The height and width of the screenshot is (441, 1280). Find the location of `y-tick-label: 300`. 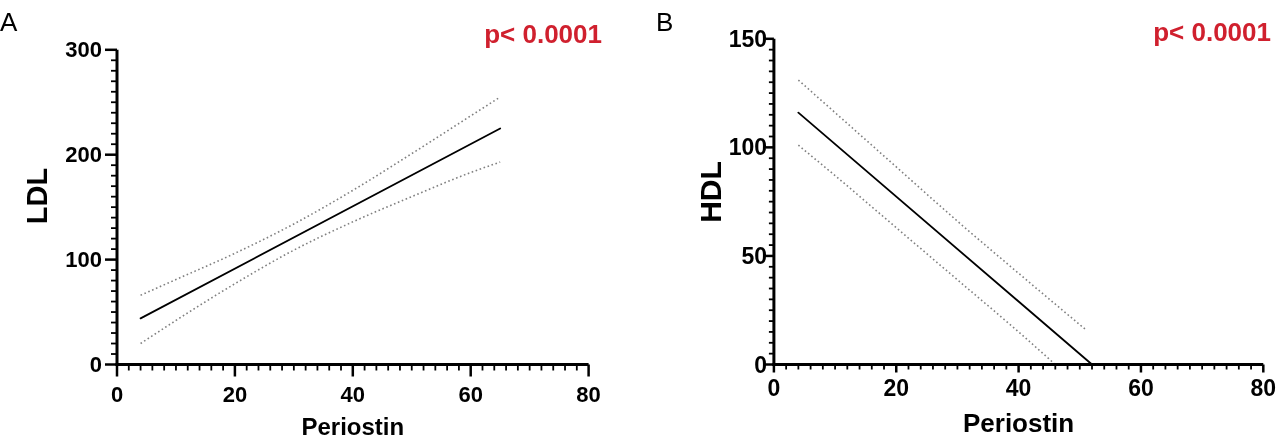

y-tick-label: 300 is located at coordinates (83, 50).